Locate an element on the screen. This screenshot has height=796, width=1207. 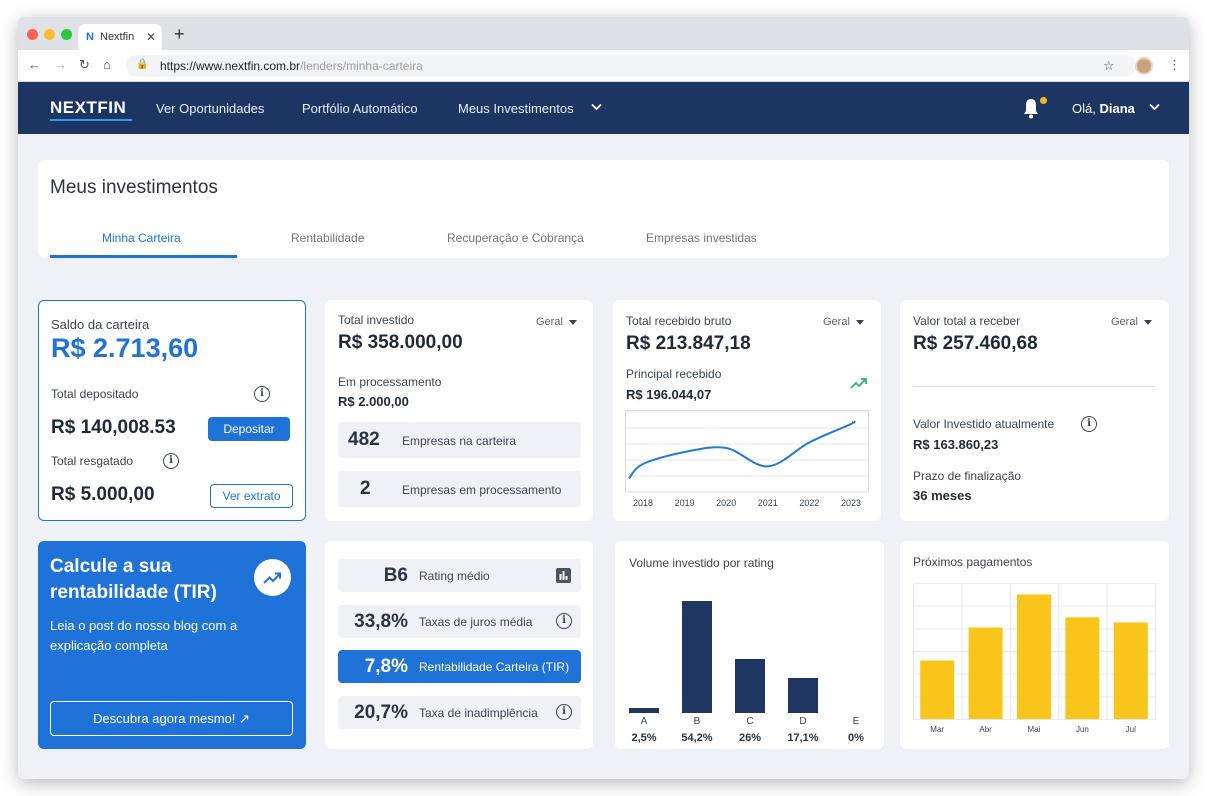
x-tick-label: A is located at coordinates (644, 721).